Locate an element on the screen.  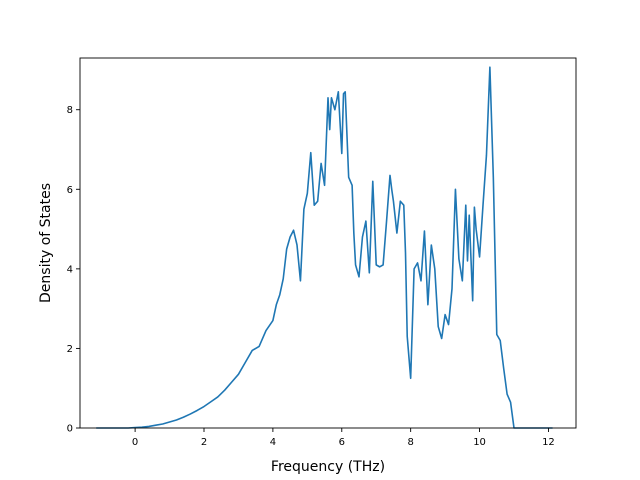
x-tick-label: 8 is located at coordinates (410, 442).